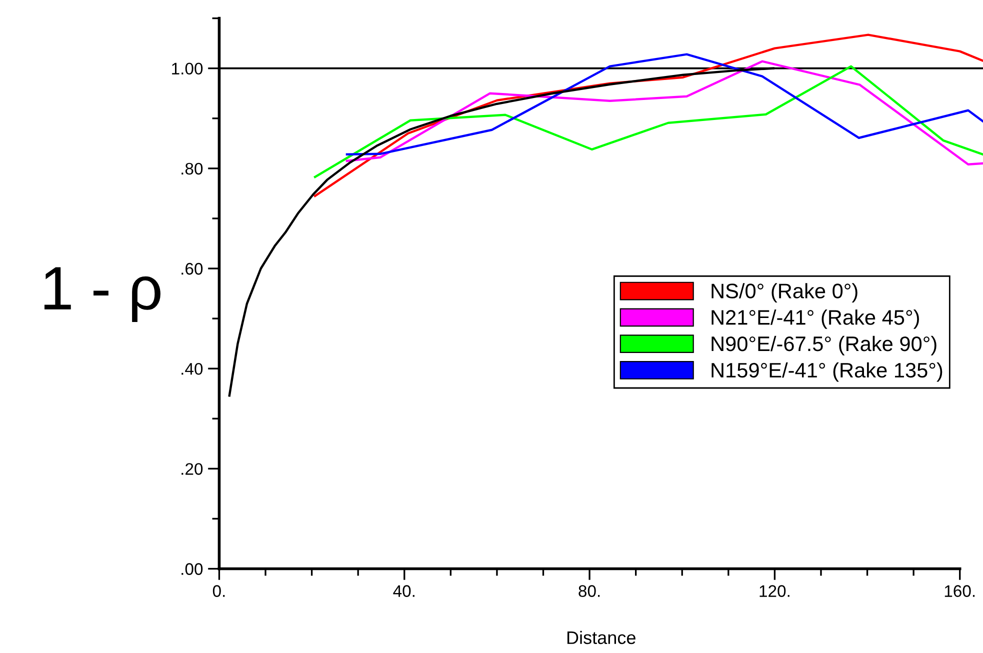 The image size is (983, 653). I want to click on y-tick-label: .40, so click(192, 368).